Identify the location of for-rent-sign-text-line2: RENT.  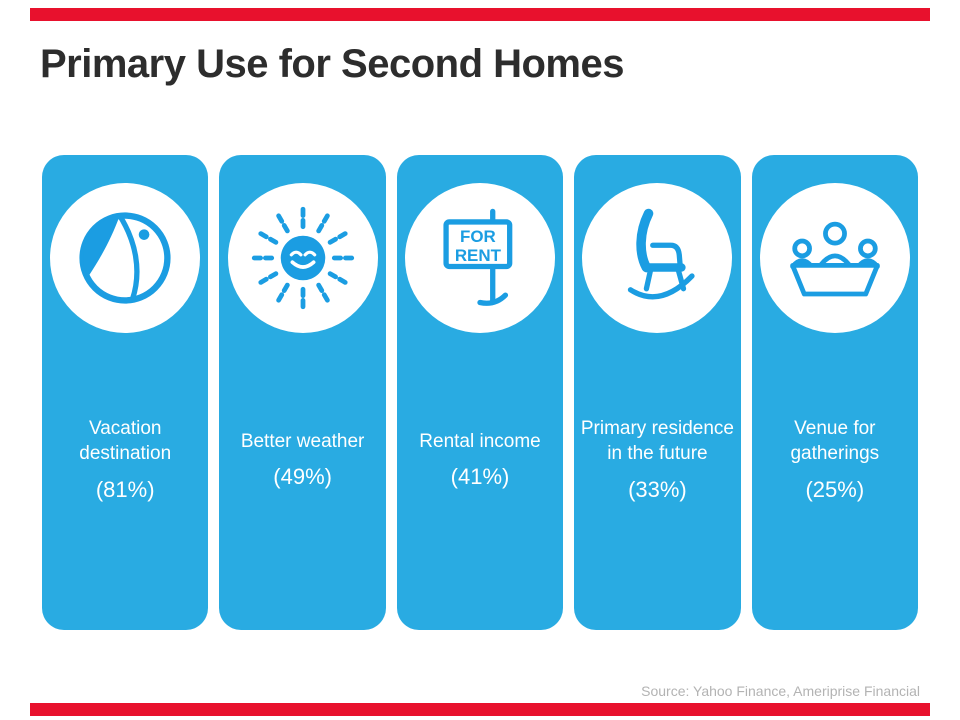
(478, 255).